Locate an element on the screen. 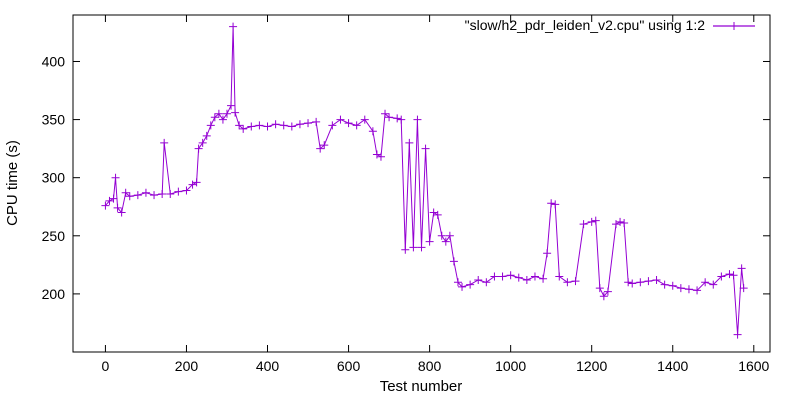 The width and height of the screenshot is (800, 400). x-tick-label: 1000 is located at coordinates (510, 366).